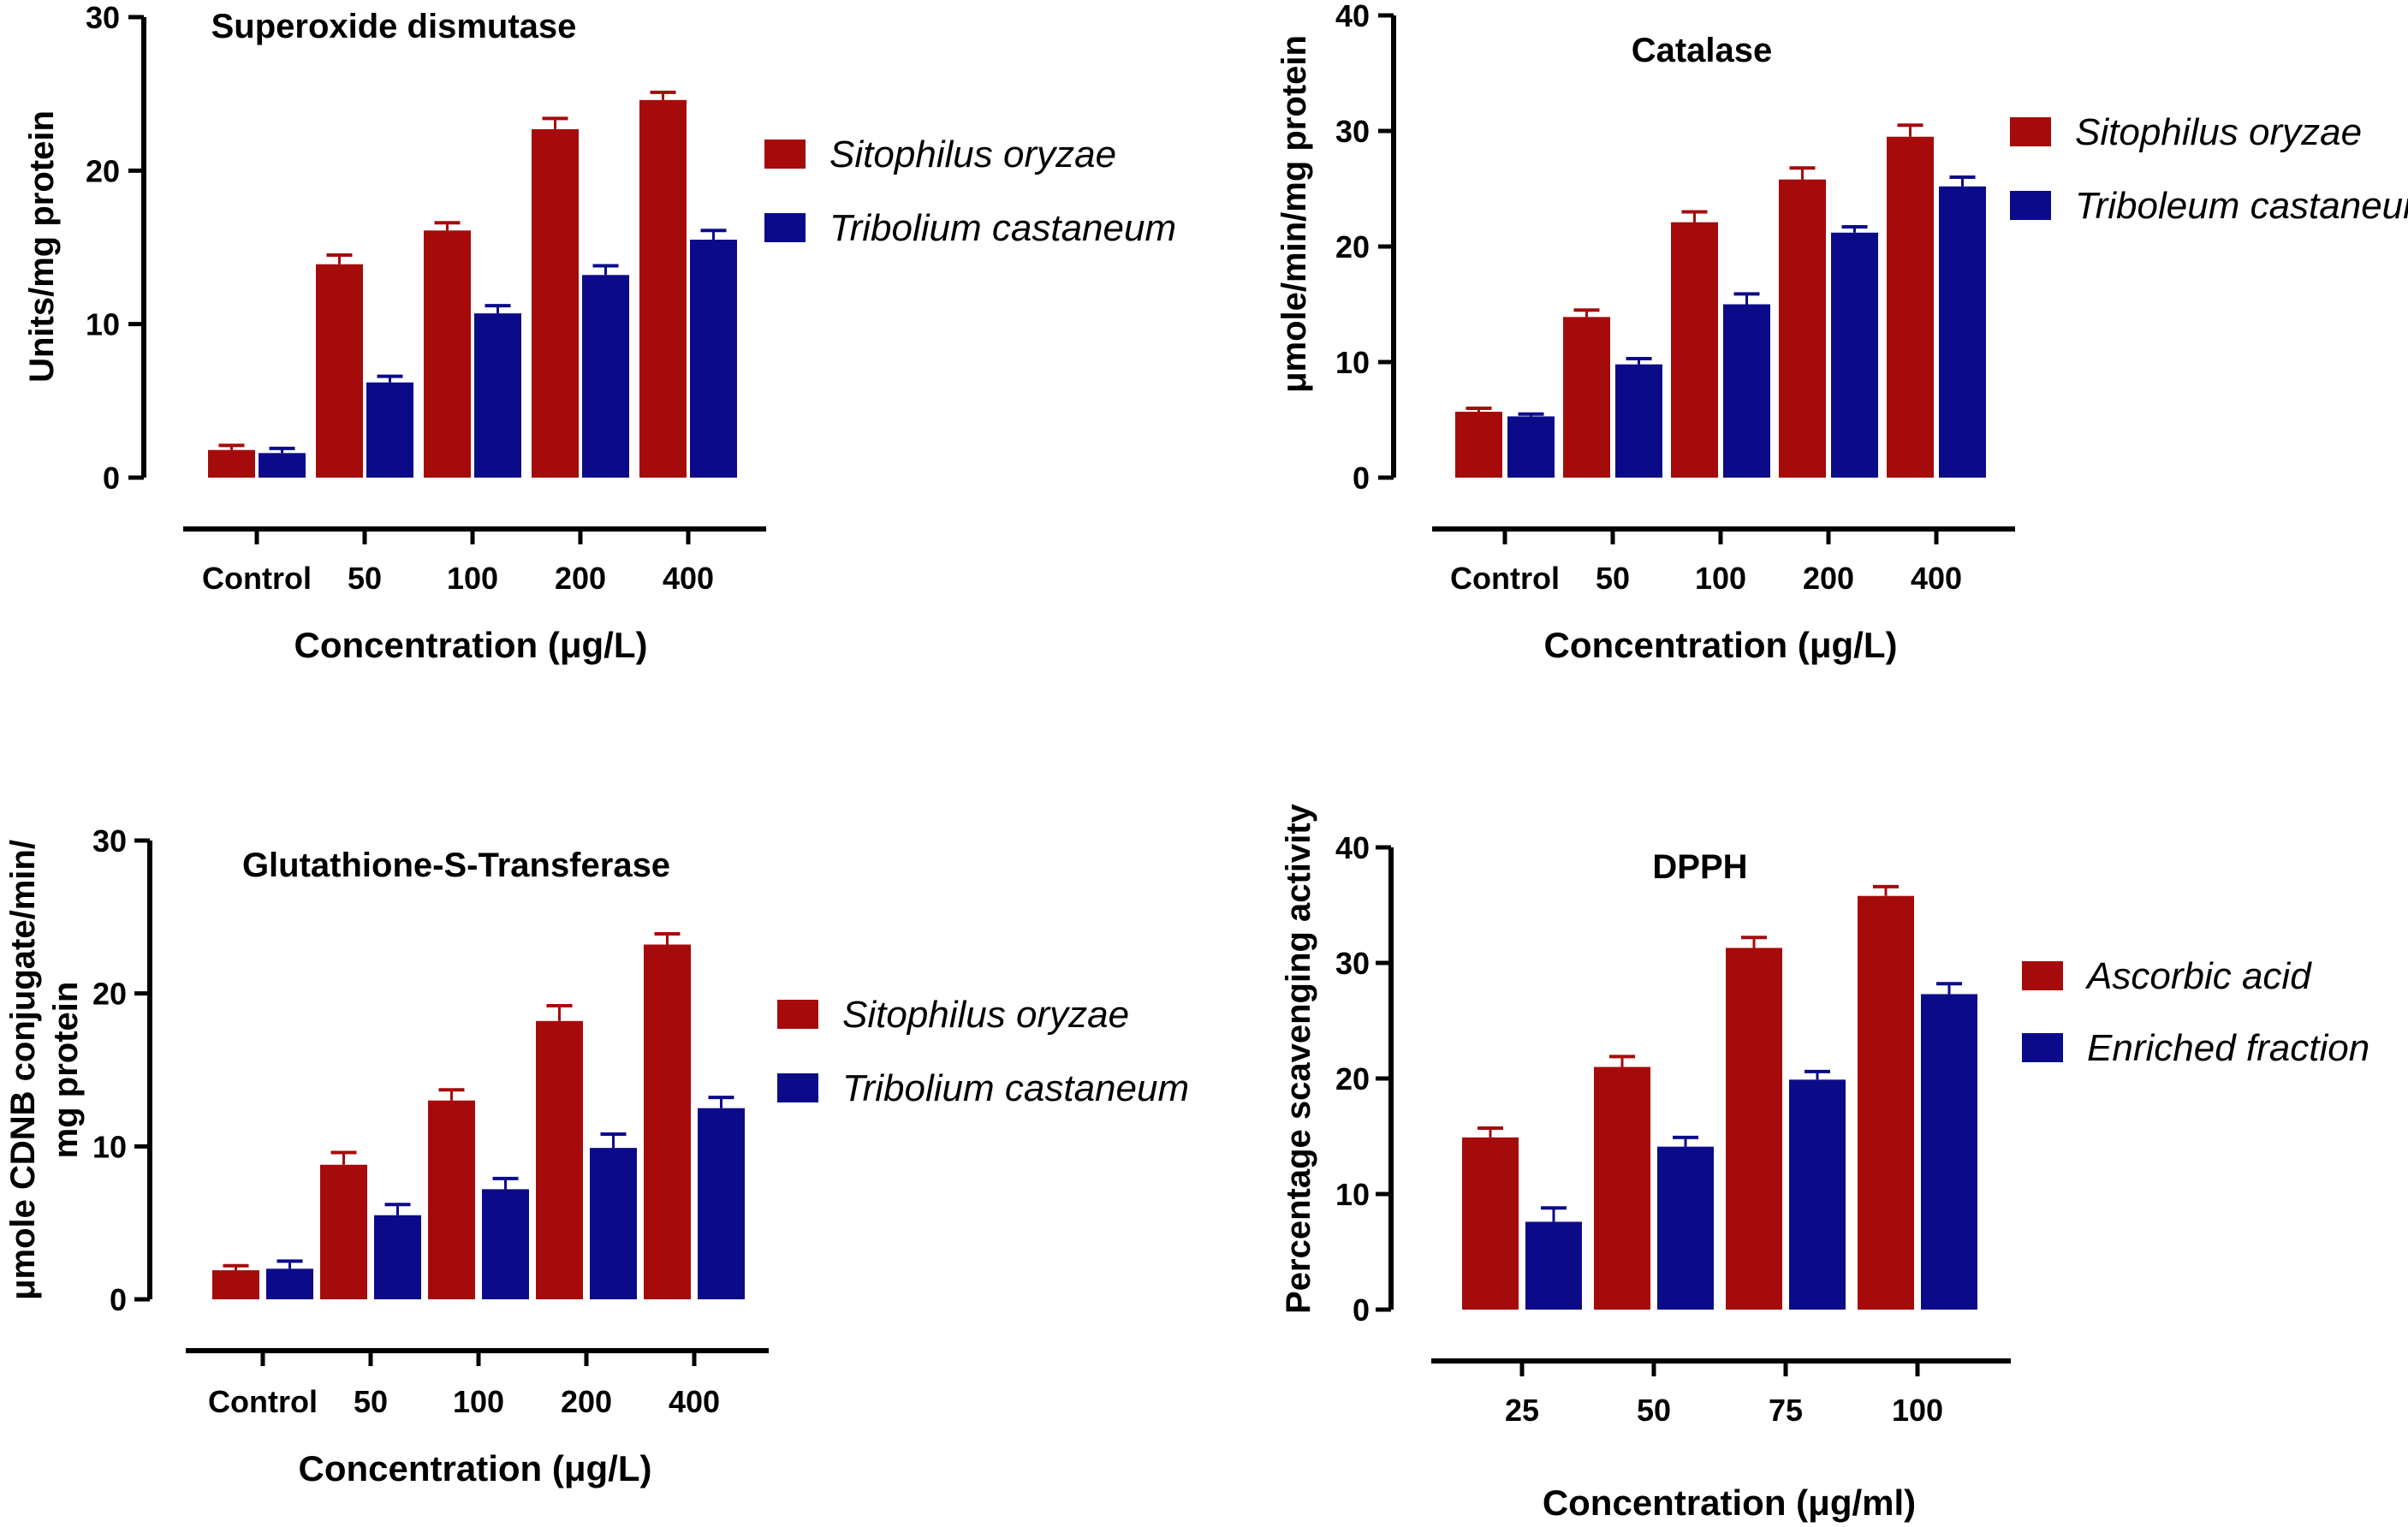 This screenshot has height=1527, width=2408. I want to click on y-axis-label-line: mg protein, so click(66, 1070).